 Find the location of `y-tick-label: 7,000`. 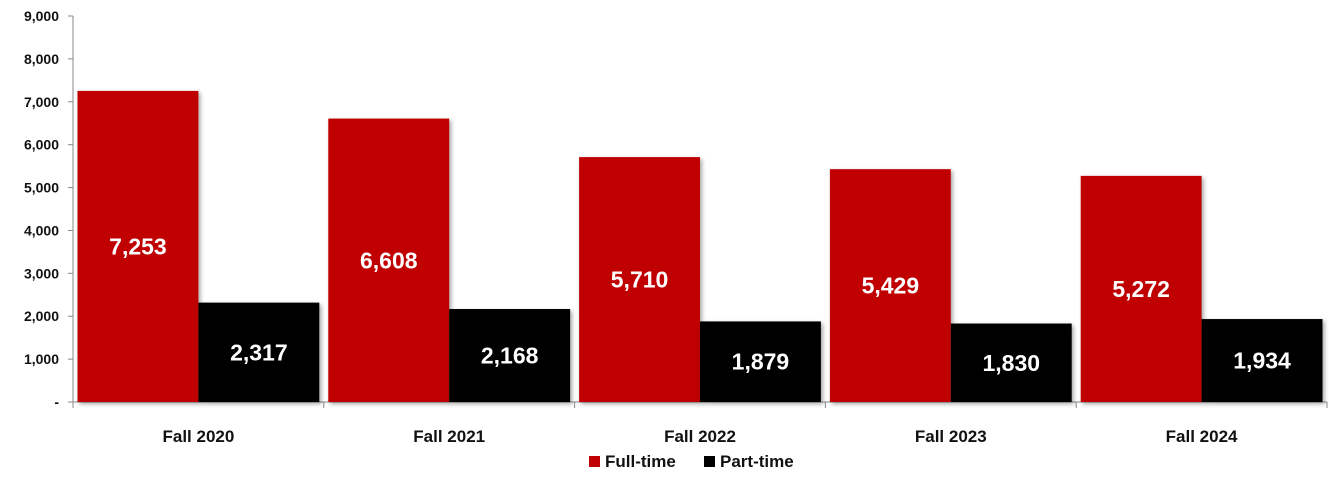

y-tick-label: 7,000 is located at coordinates (41, 102).